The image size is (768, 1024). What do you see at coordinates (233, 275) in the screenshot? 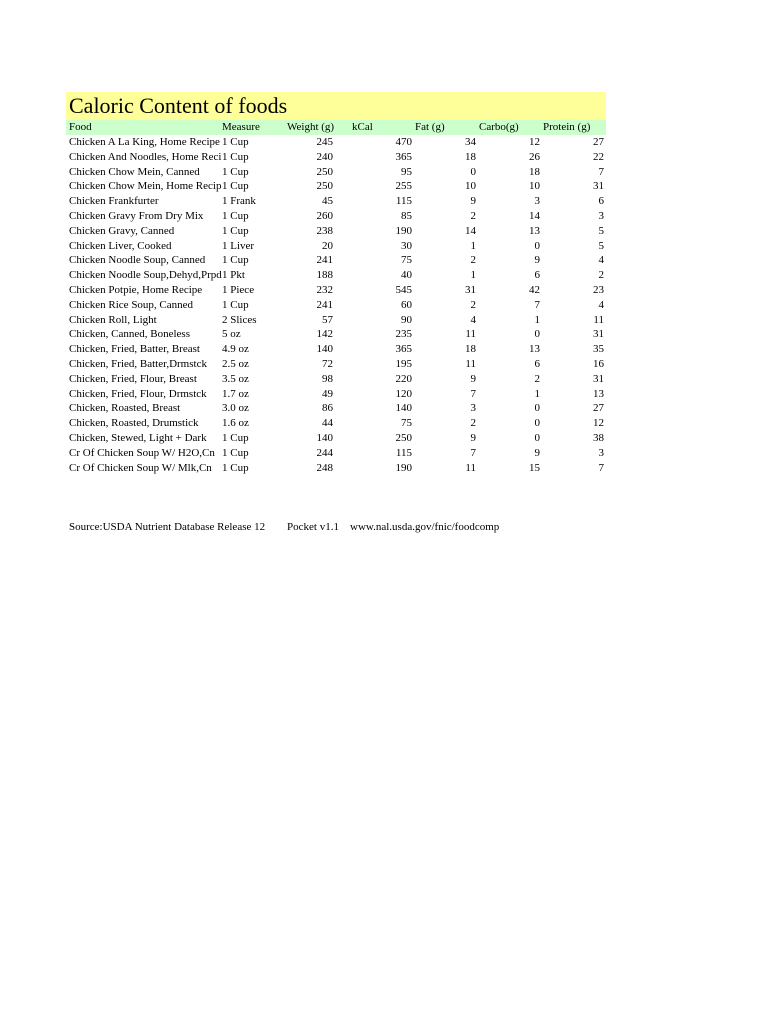
I see `cell-measure: 1 Pkt` at bounding box center [233, 275].